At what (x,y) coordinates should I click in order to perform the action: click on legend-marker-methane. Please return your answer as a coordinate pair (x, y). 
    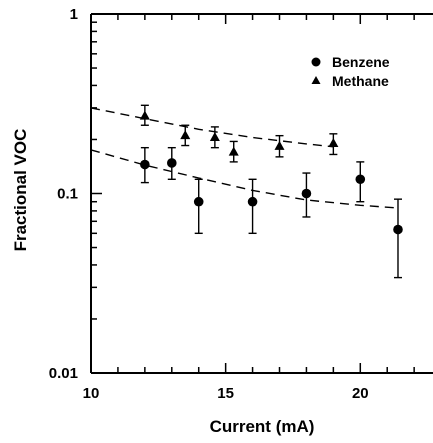
    Looking at the image, I should click on (316, 80).